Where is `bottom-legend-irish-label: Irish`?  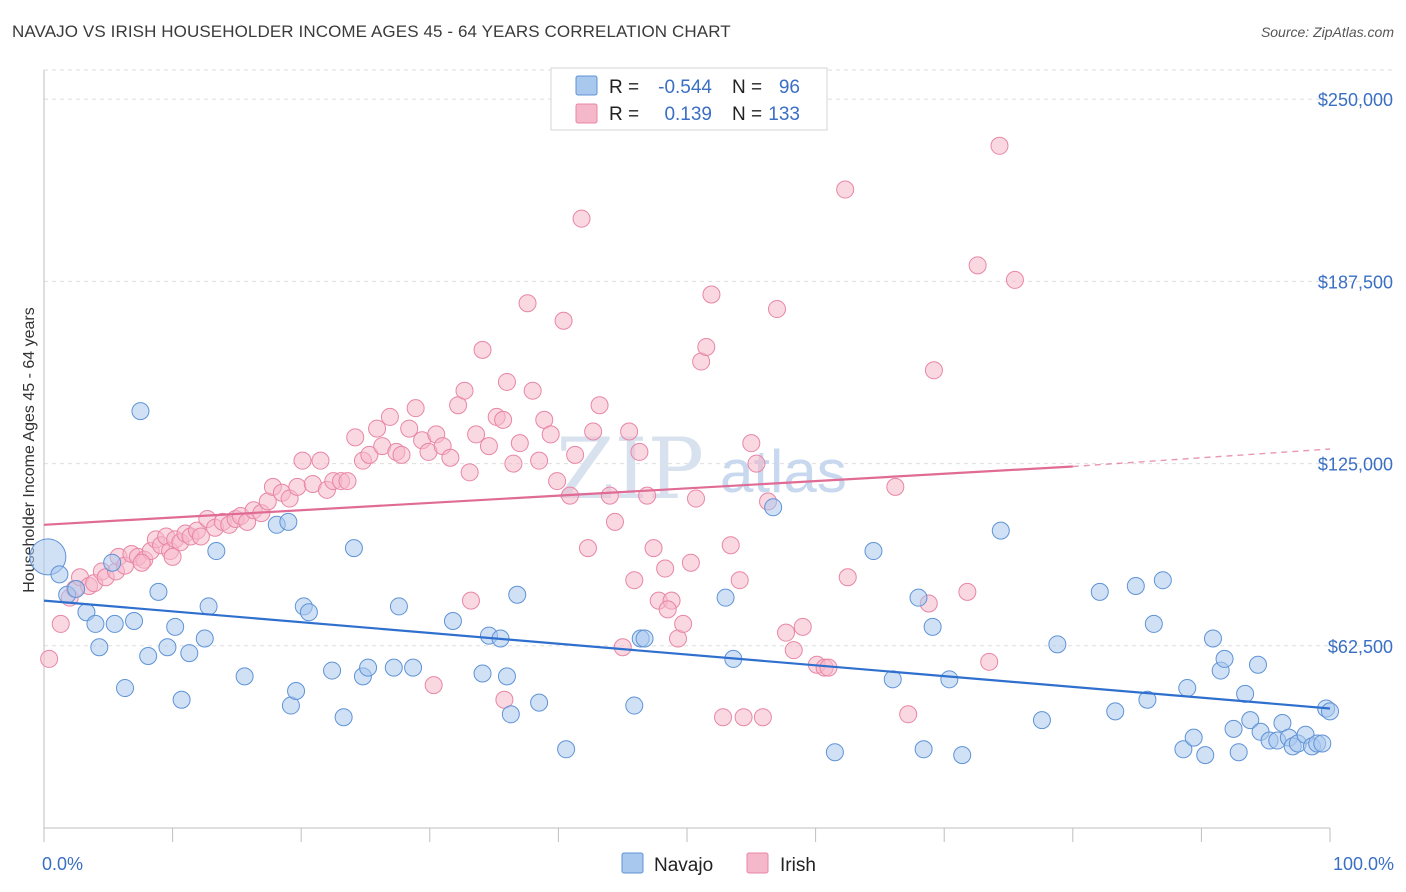 bottom-legend-irish-label: Irish is located at coordinates (798, 865).